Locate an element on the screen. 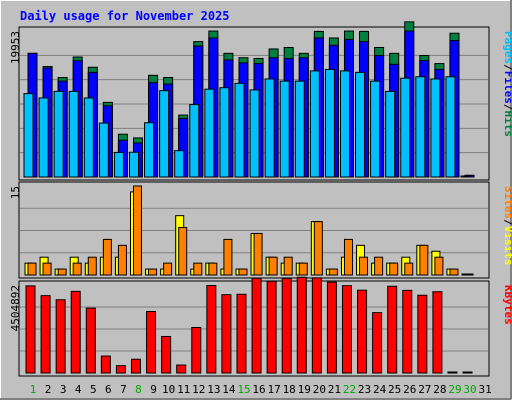  panel-legend: Pages/Files/Hits is located at coordinates (507, 84).